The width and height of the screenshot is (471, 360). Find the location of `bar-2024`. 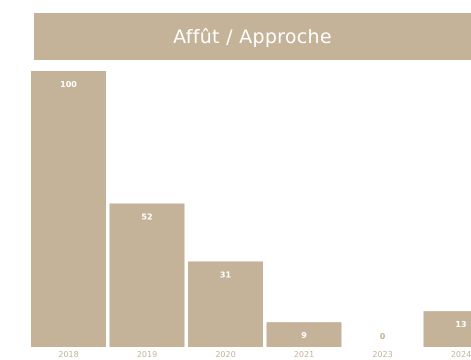

bar-2024 is located at coordinates (447, 329).